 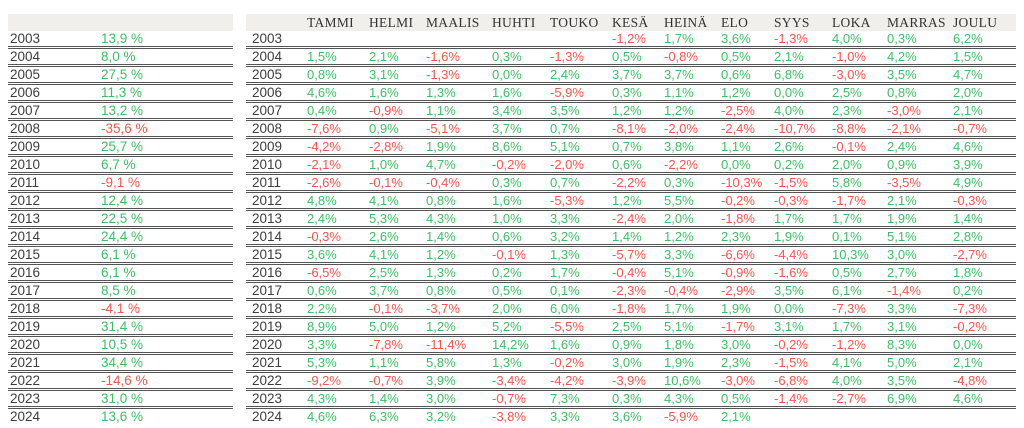 I want to click on monthly-return-cell: -7,6%, so click(x=337, y=129).